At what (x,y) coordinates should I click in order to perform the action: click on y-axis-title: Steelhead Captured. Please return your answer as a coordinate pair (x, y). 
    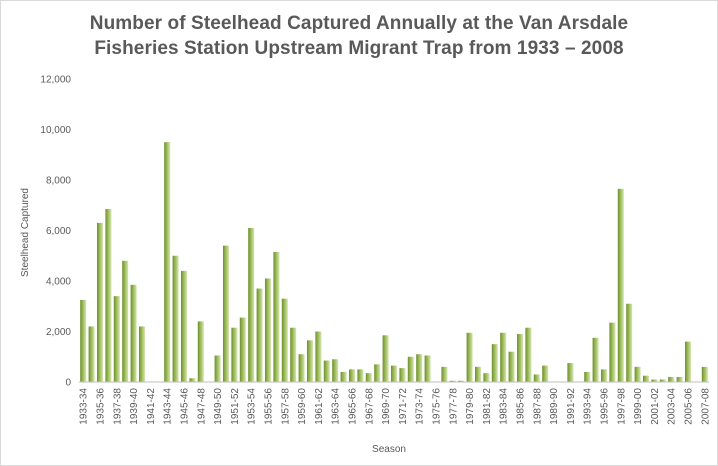
    Looking at the image, I should click on (25, 232).